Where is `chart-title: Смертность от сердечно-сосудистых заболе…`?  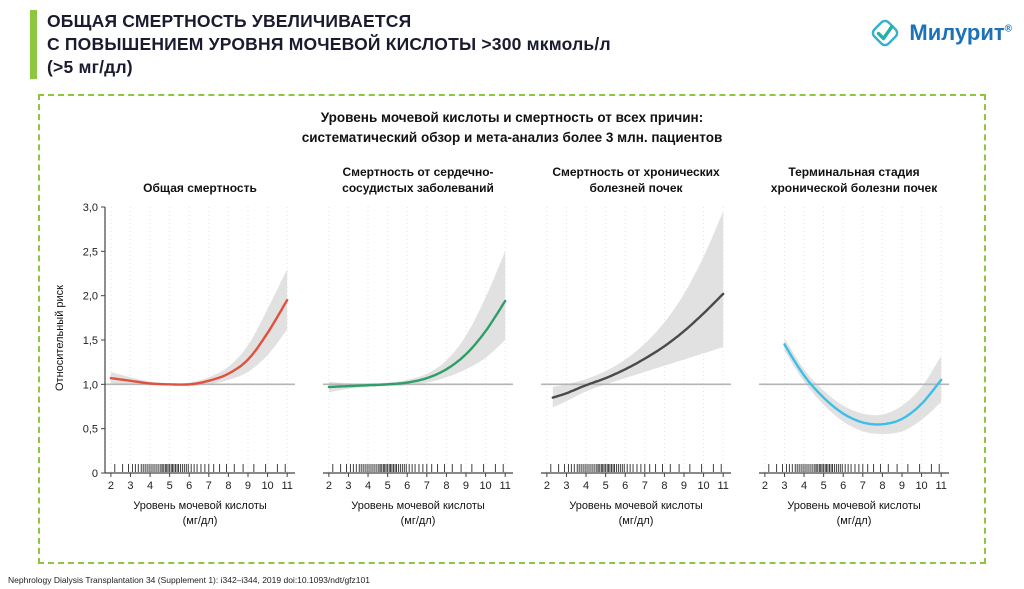 chart-title: Смертность от сердечно-сосудистых заболе… is located at coordinates (418, 180).